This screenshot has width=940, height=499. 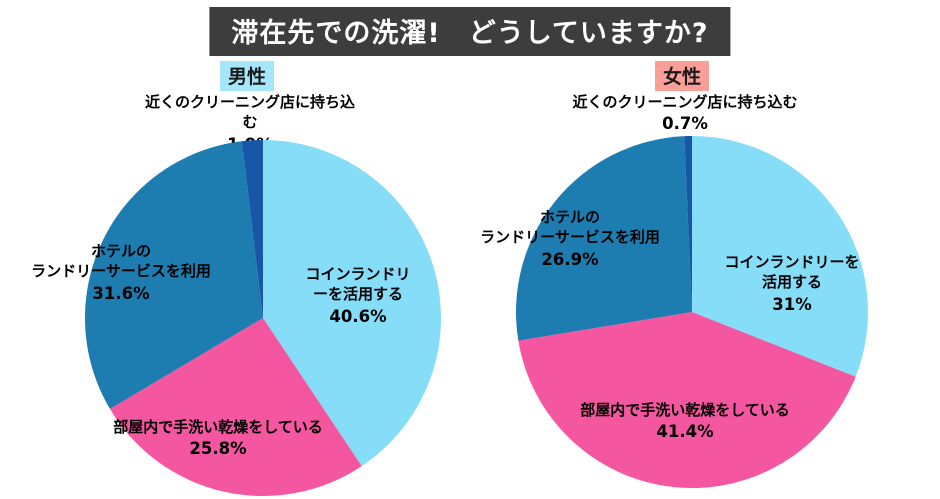 What do you see at coordinates (218, 427) in the screenshot?
I see `male-hand-wash-text: 部屋内で手洗い乾燥をしている` at bounding box center [218, 427].